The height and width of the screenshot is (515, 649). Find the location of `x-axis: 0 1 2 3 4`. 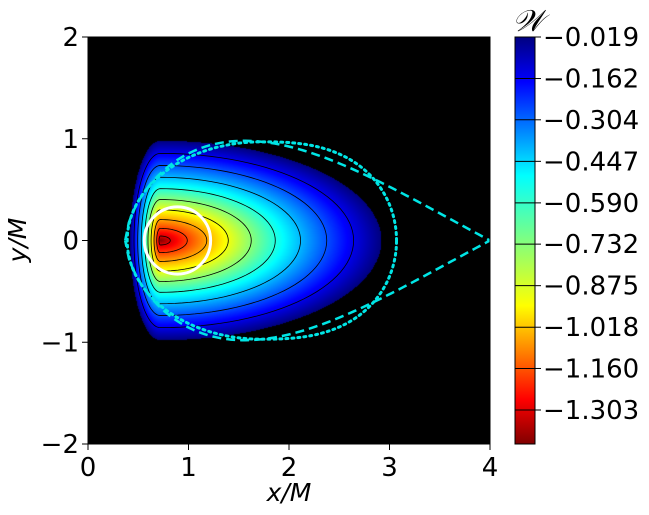

x-axis: 0 1 2 3 4 is located at coordinates (289, 463).